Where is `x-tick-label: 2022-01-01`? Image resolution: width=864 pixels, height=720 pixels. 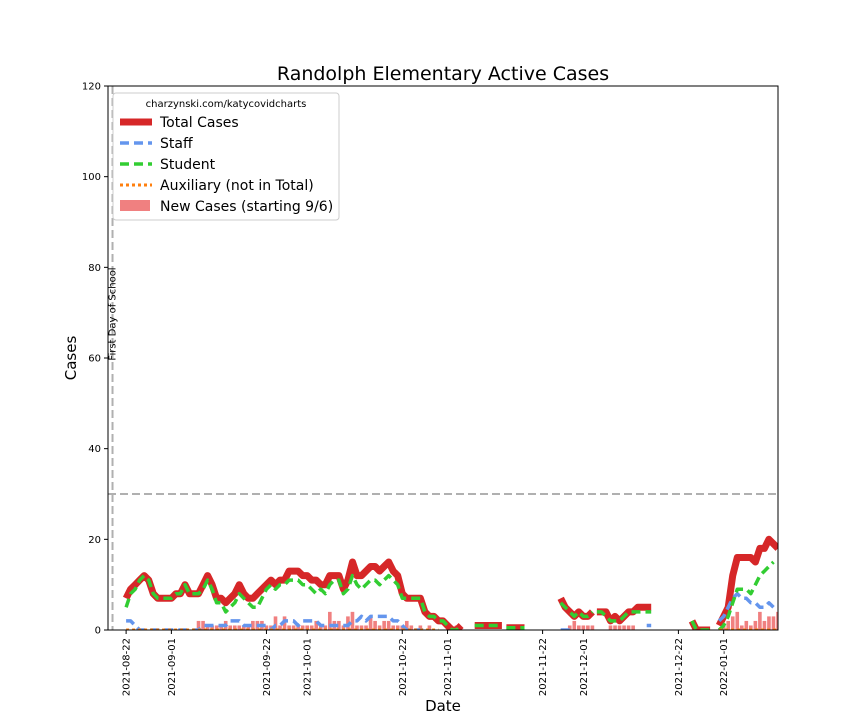
x-tick-label: 2022-01-01 is located at coordinates (724, 667).